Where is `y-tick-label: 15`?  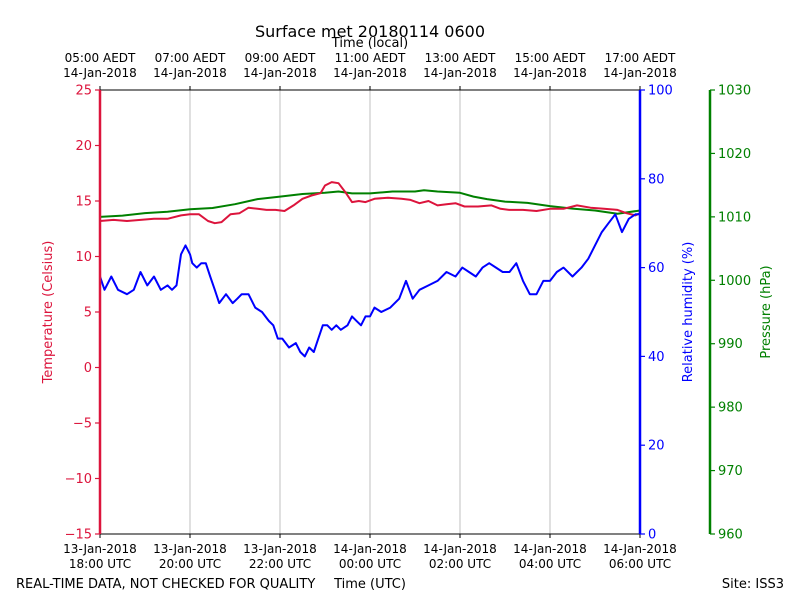 y-tick-label: 15 is located at coordinates (83, 202).